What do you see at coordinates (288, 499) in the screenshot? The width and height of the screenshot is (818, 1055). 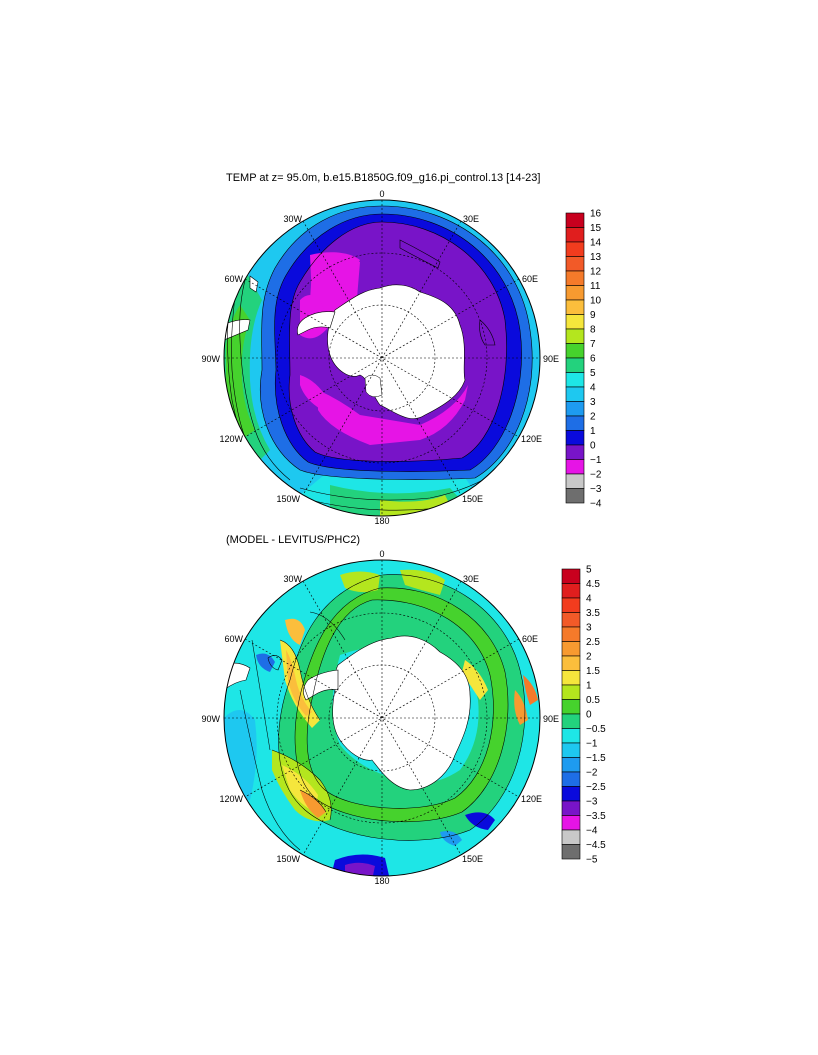 I see `panel1-lon-150w: 150W` at bounding box center [288, 499].